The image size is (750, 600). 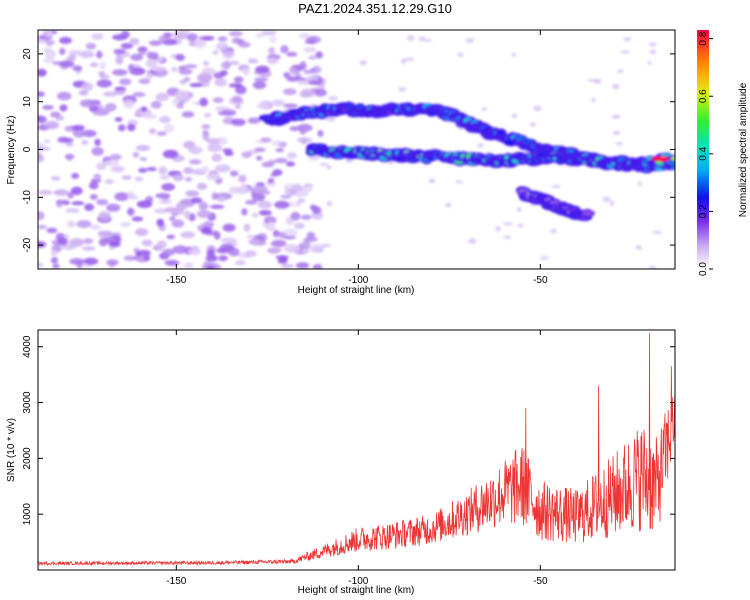 I want to click on spectrogram-x-tick-label: -100, so click(x=358, y=280).